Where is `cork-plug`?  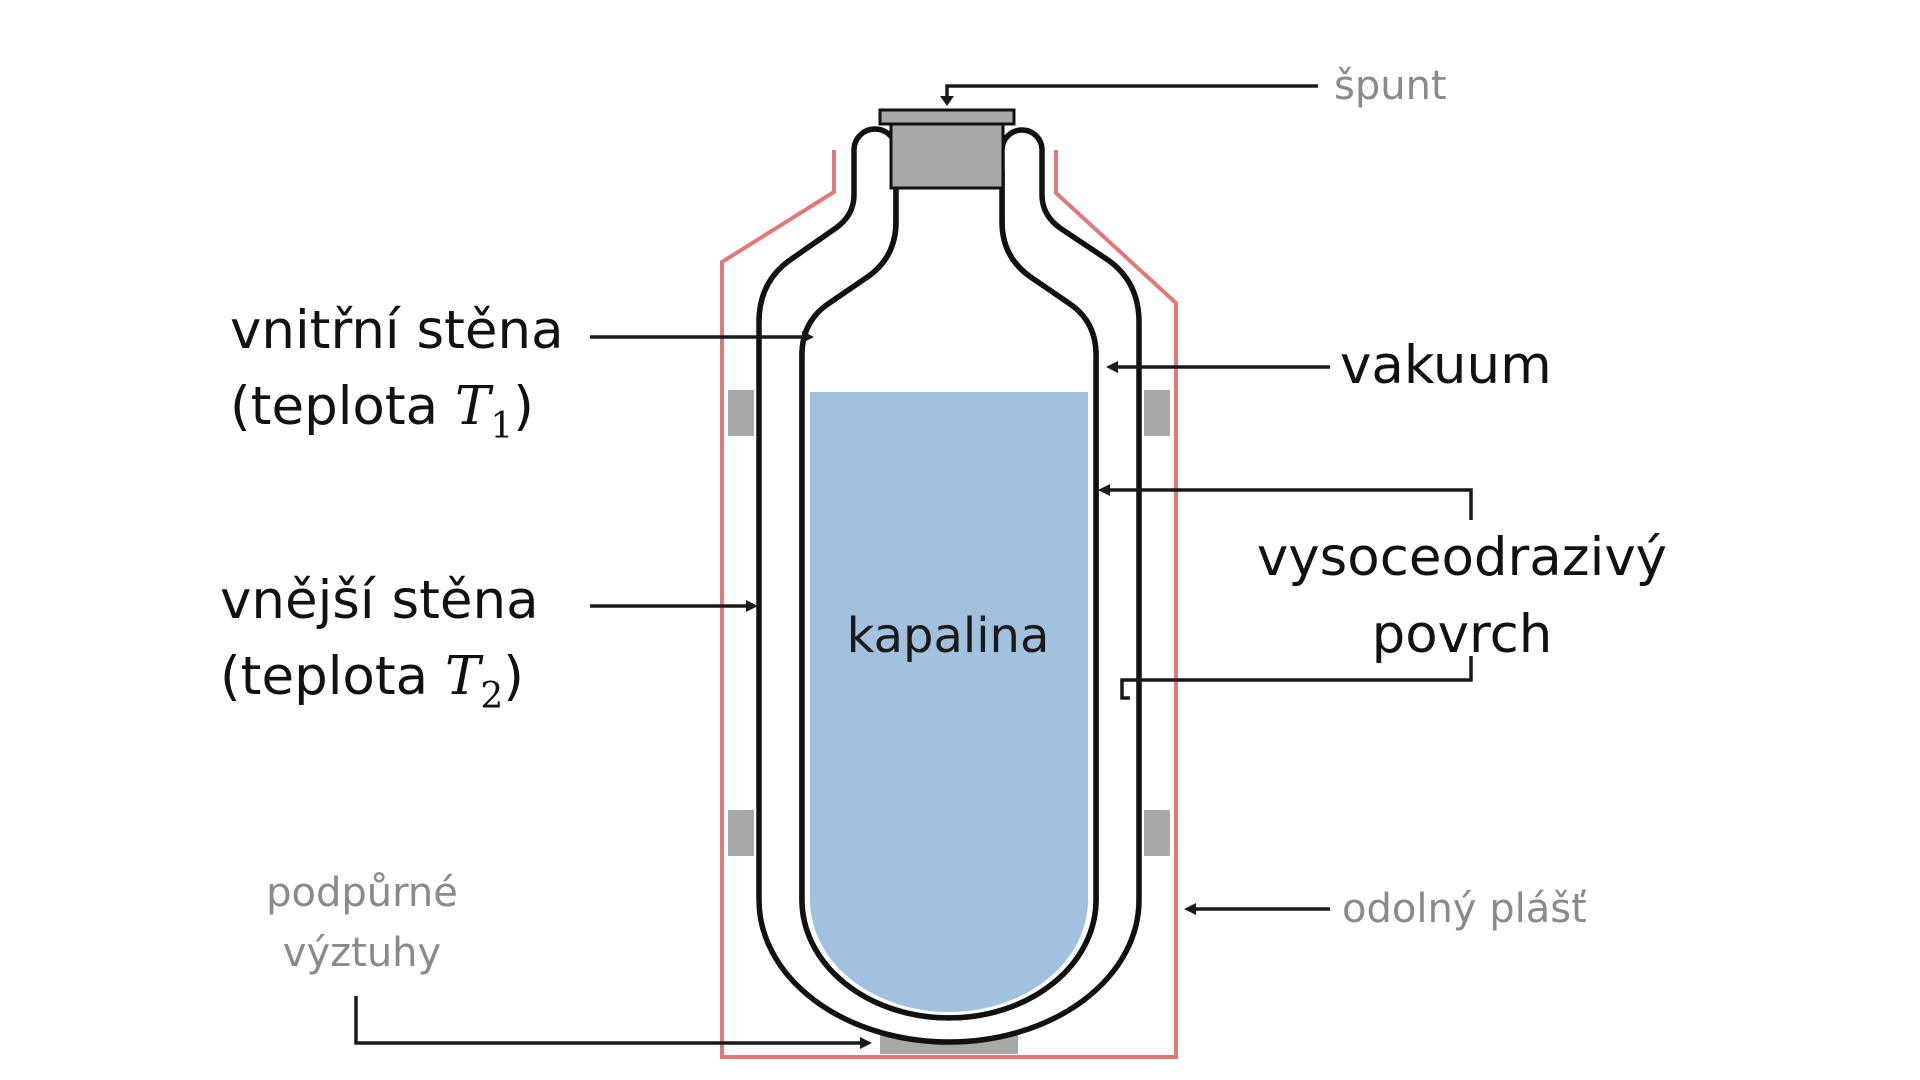 cork-plug is located at coordinates (947, 156).